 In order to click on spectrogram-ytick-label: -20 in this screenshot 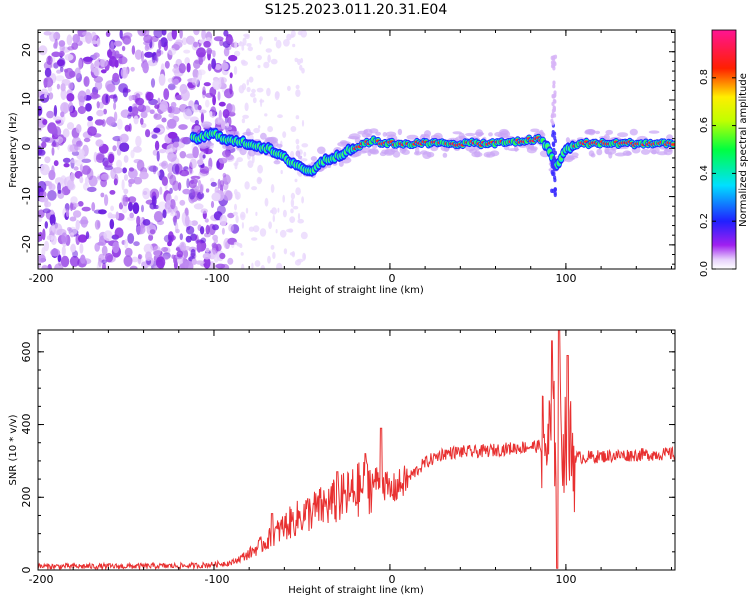, I will do `click(26, 244)`.